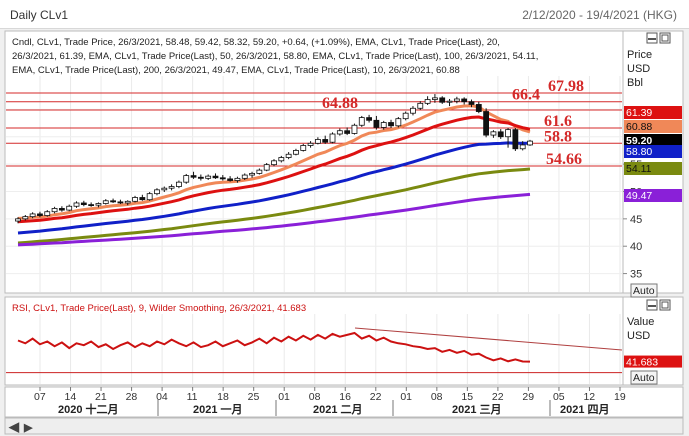 This screenshot has height=436, width=689. What do you see at coordinates (40, 397) in the screenshot?
I see `x-tick-label: 07` at bounding box center [40, 397].